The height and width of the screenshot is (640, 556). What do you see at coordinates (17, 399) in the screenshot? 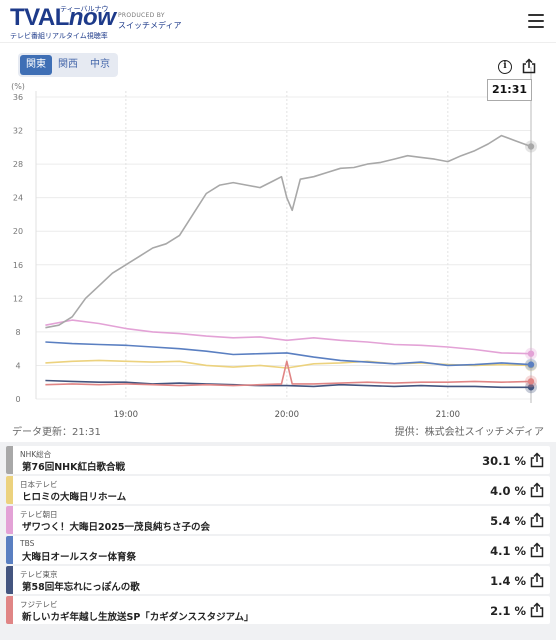
I see `y-tick-label: 0` at bounding box center [17, 399].